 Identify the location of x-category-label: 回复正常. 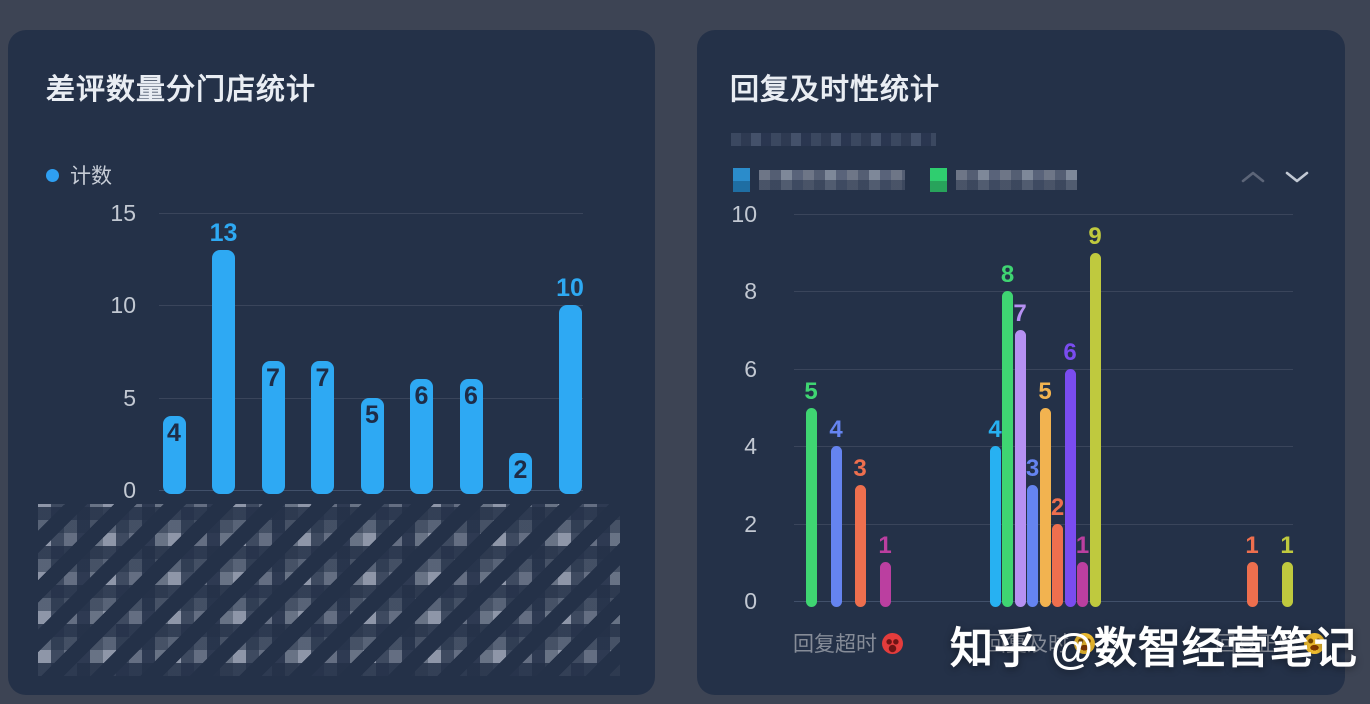
(1270, 643).